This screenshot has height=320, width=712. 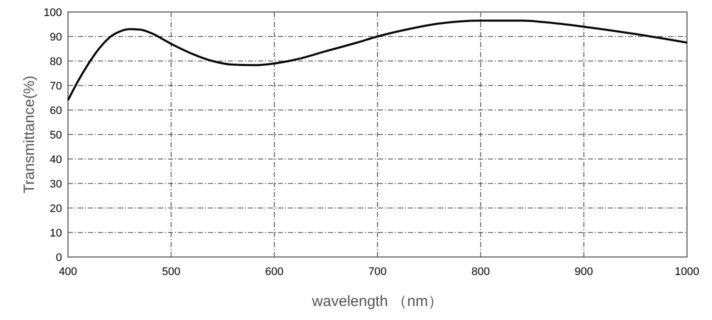 What do you see at coordinates (56, 160) in the screenshot?
I see `y-tick-label: 40` at bounding box center [56, 160].